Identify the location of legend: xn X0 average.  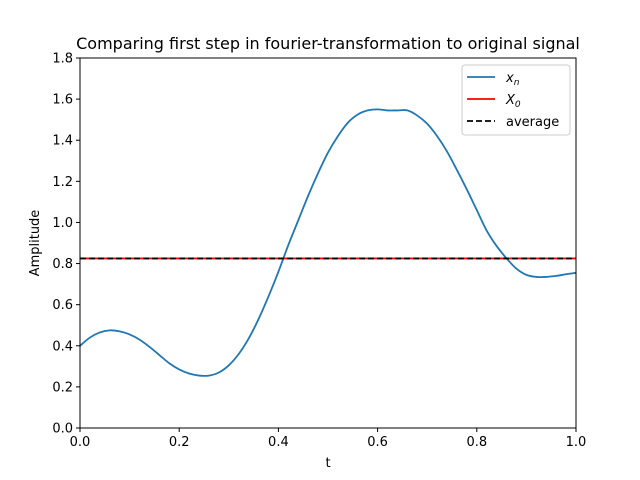
(516, 100).